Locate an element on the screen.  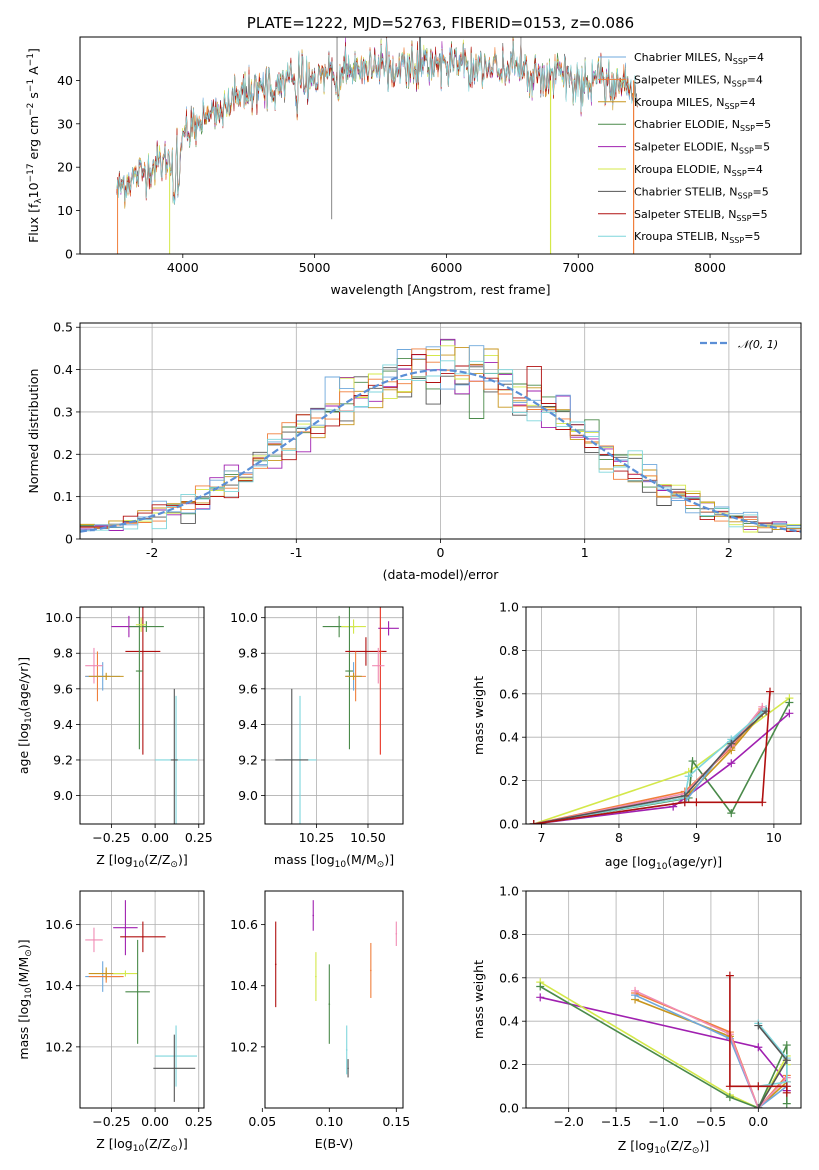
y-tick-label: 0.4 is located at coordinates (509, 1021).